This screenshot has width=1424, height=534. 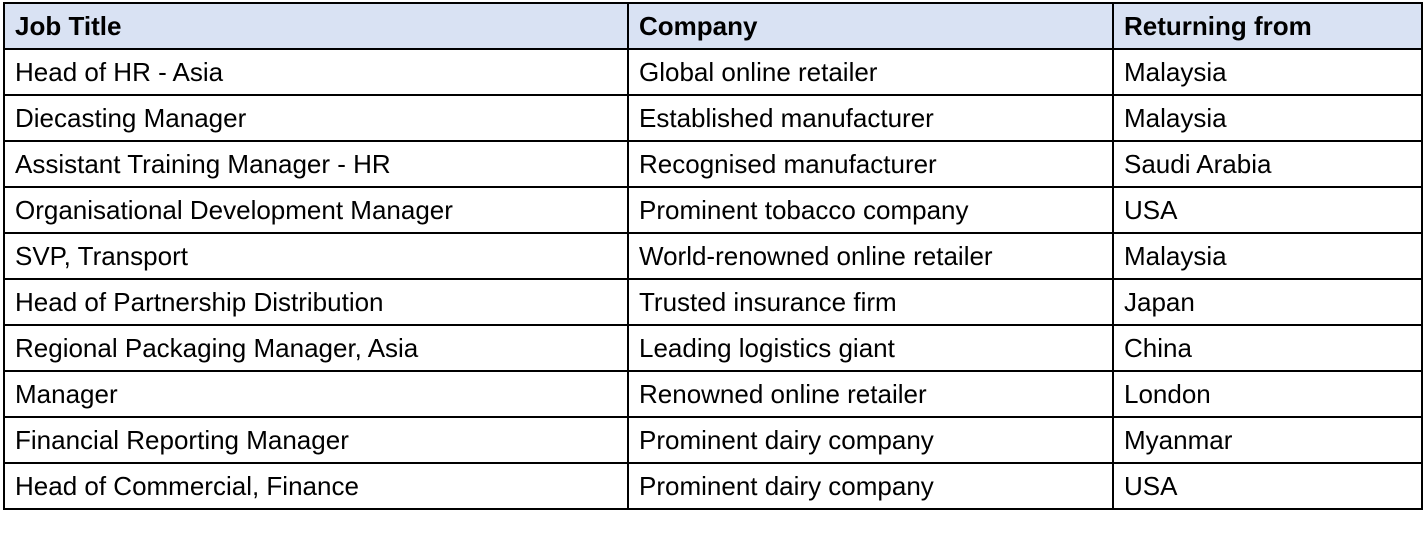 I want to click on header-job-title: Job Title, so click(x=316, y=26).